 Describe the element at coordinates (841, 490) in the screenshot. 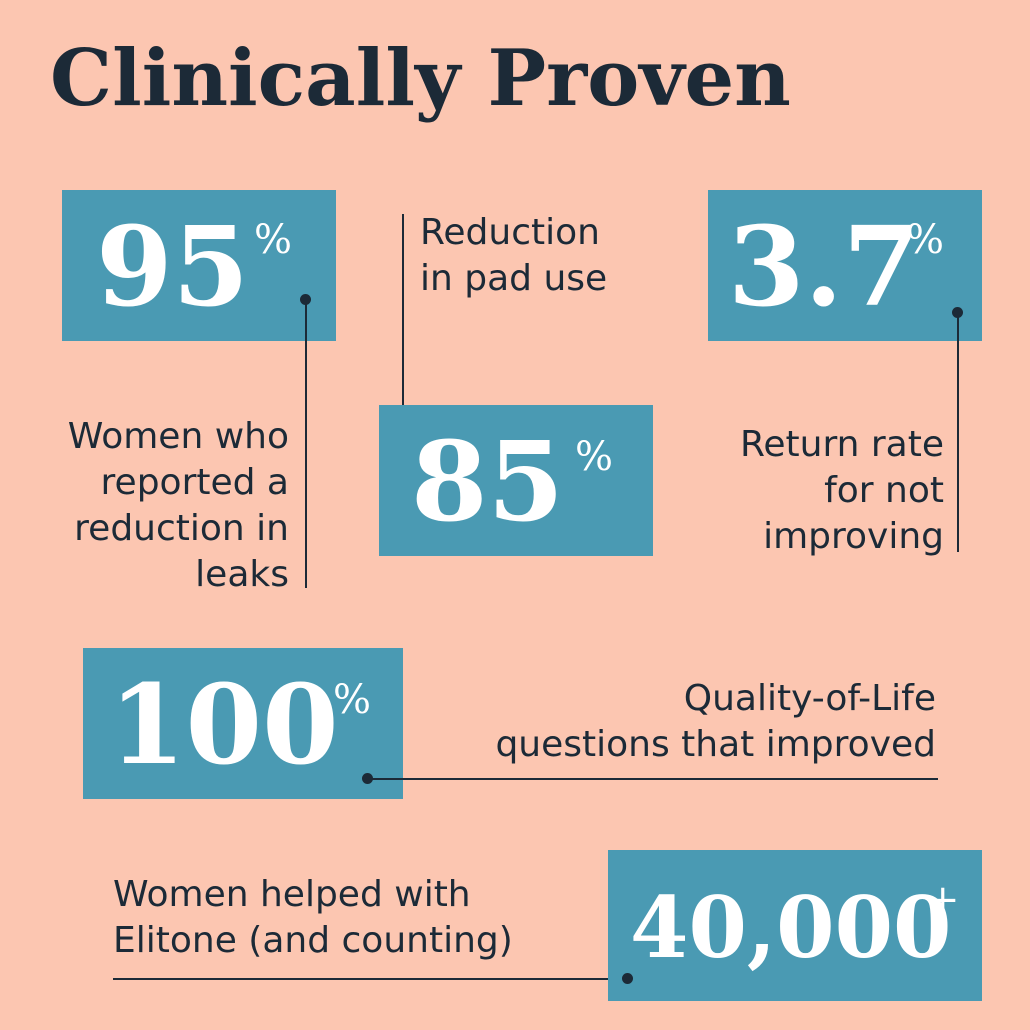

I see `stat-label: Return rate for not improving` at that location.